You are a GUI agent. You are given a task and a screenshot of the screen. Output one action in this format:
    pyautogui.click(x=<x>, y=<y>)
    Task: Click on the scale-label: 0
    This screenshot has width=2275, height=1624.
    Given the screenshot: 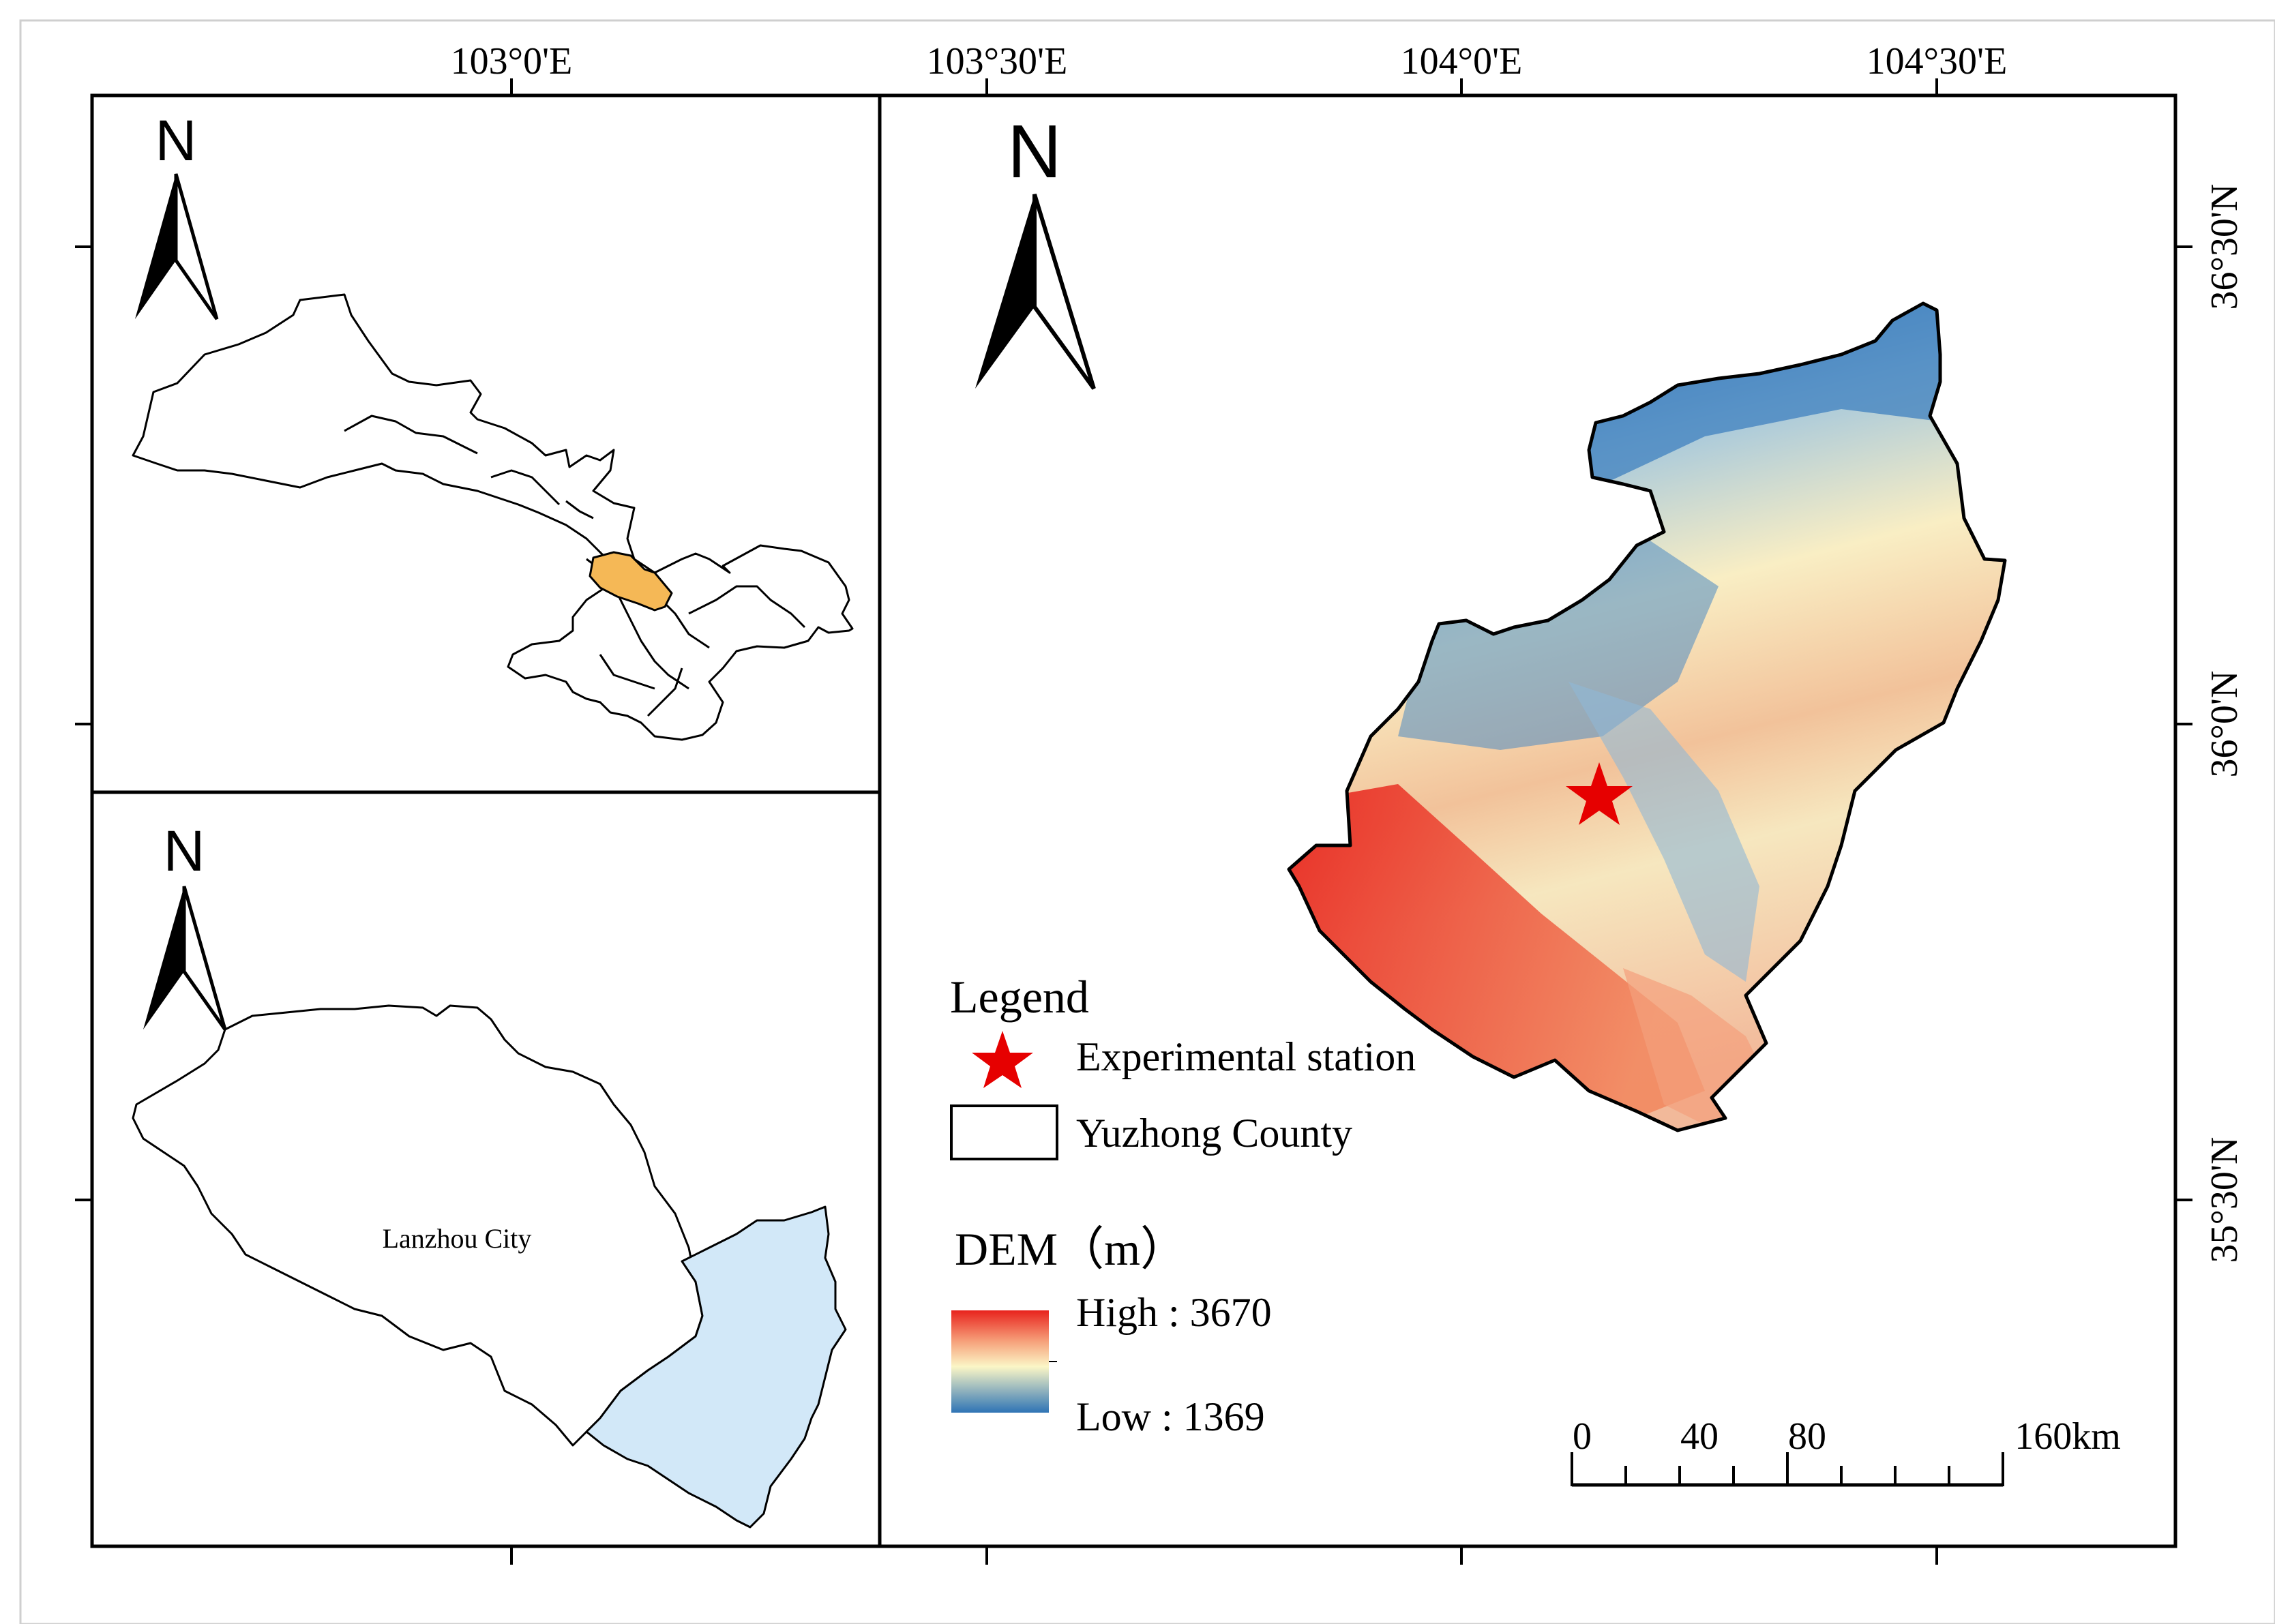 What is the action you would take?
    pyautogui.click(x=1582, y=1436)
    